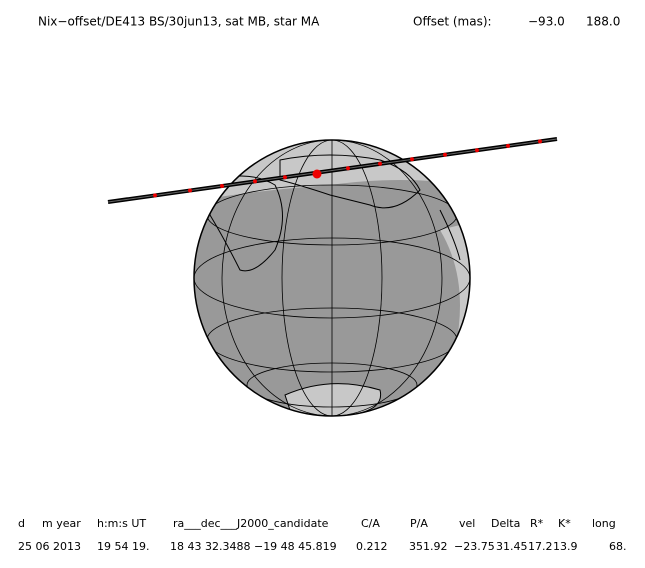  I want to click on offset-value: −93.0, so click(546, 22).